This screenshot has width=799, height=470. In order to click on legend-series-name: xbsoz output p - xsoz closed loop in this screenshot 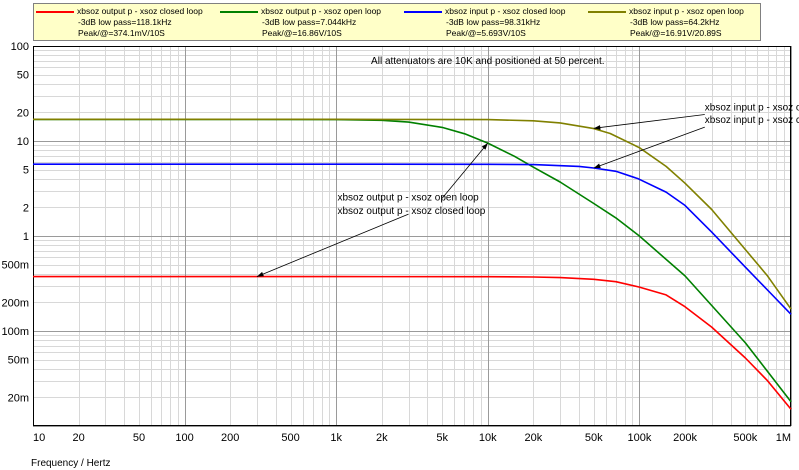, I will do `click(126, 11)`.